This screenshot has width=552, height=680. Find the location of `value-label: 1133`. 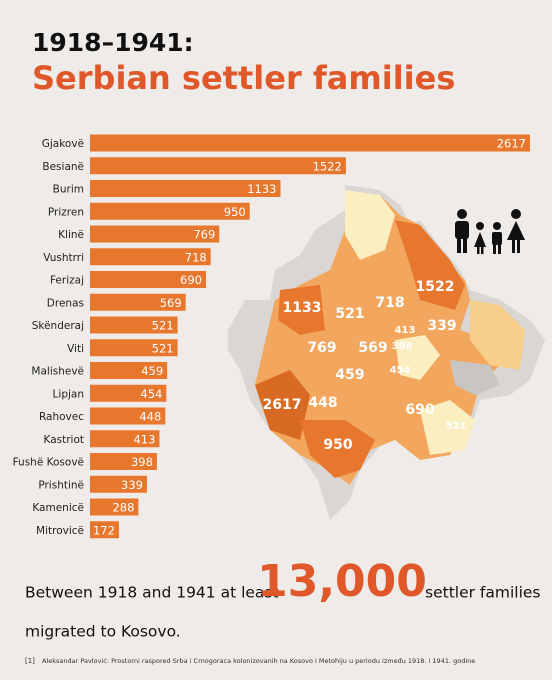

value-label: 1133 is located at coordinates (261, 189).